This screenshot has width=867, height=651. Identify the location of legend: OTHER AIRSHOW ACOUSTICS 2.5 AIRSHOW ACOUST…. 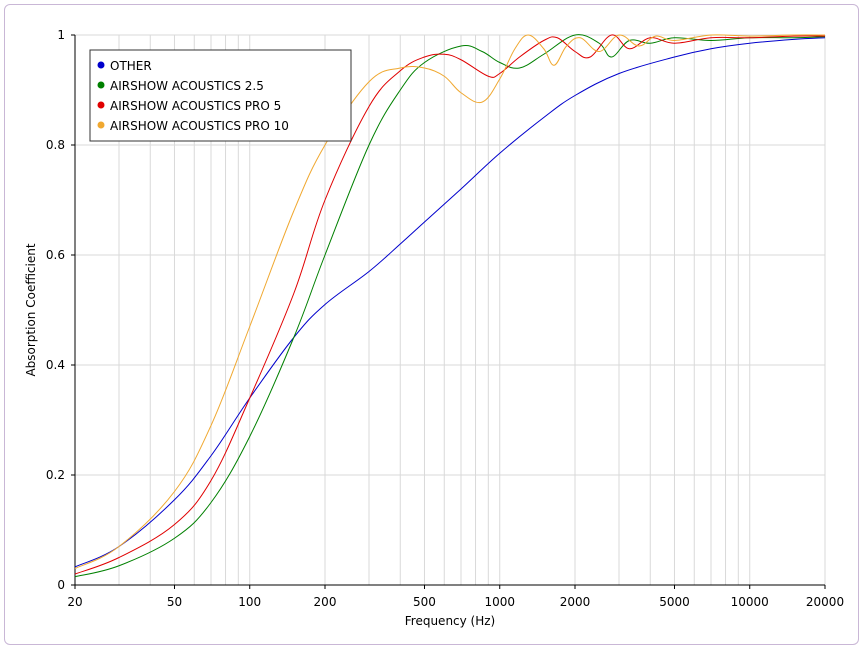
(220, 95).